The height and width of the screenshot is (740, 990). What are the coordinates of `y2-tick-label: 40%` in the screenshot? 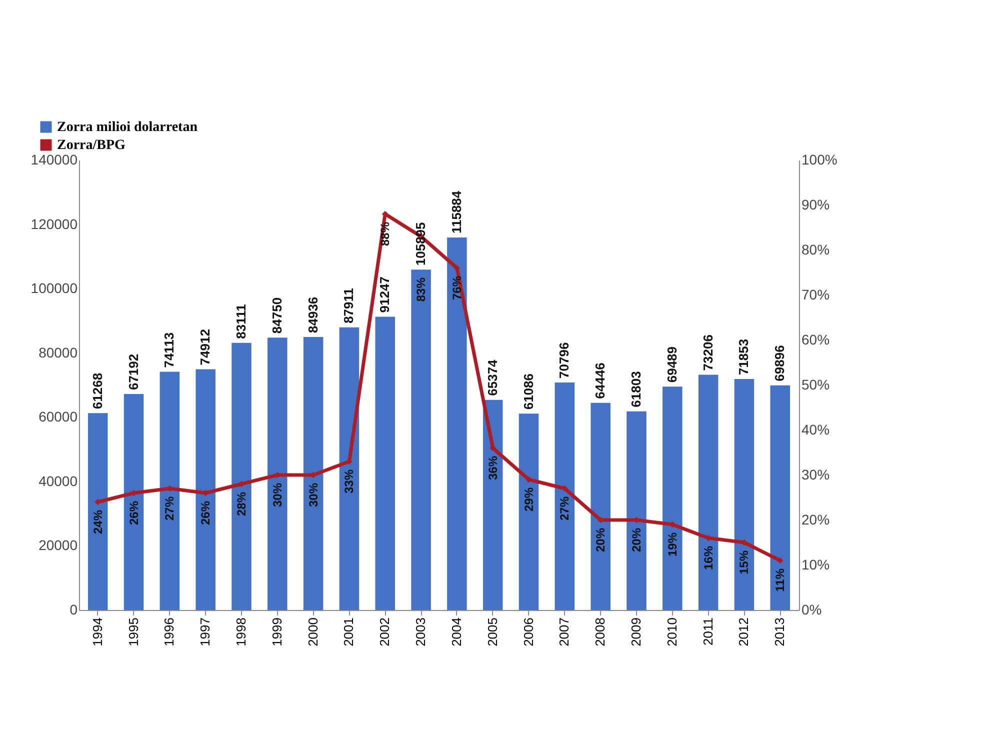 It's located at (816, 430).